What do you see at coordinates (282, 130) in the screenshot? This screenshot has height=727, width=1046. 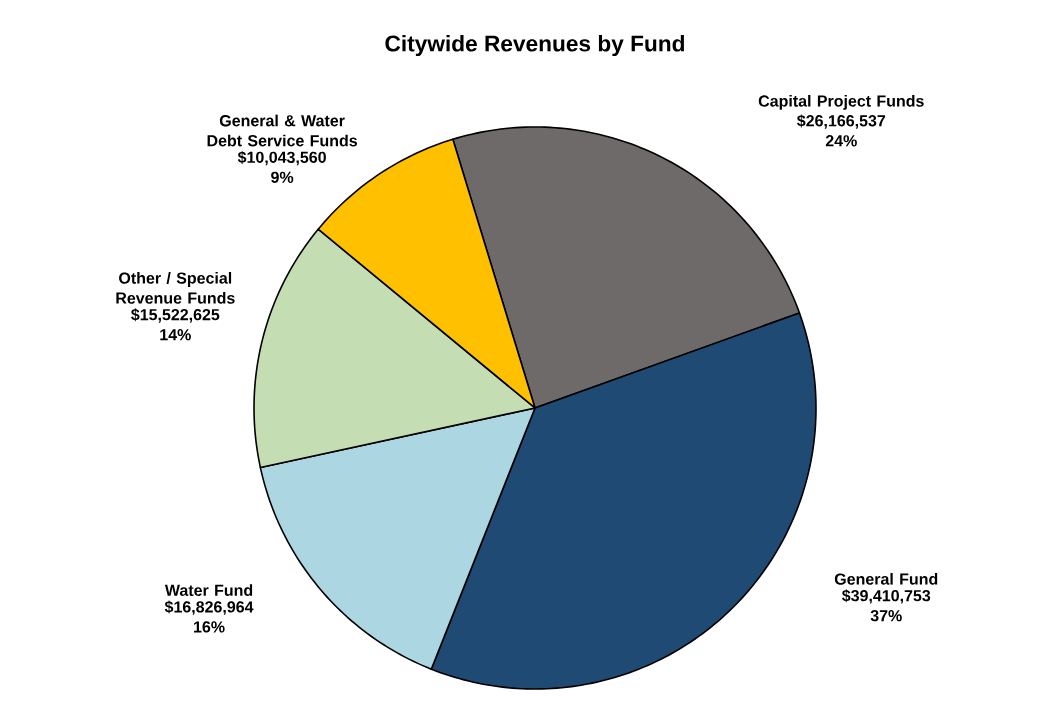 I see `slice-label: General & Water Debt Service Funds` at bounding box center [282, 130].